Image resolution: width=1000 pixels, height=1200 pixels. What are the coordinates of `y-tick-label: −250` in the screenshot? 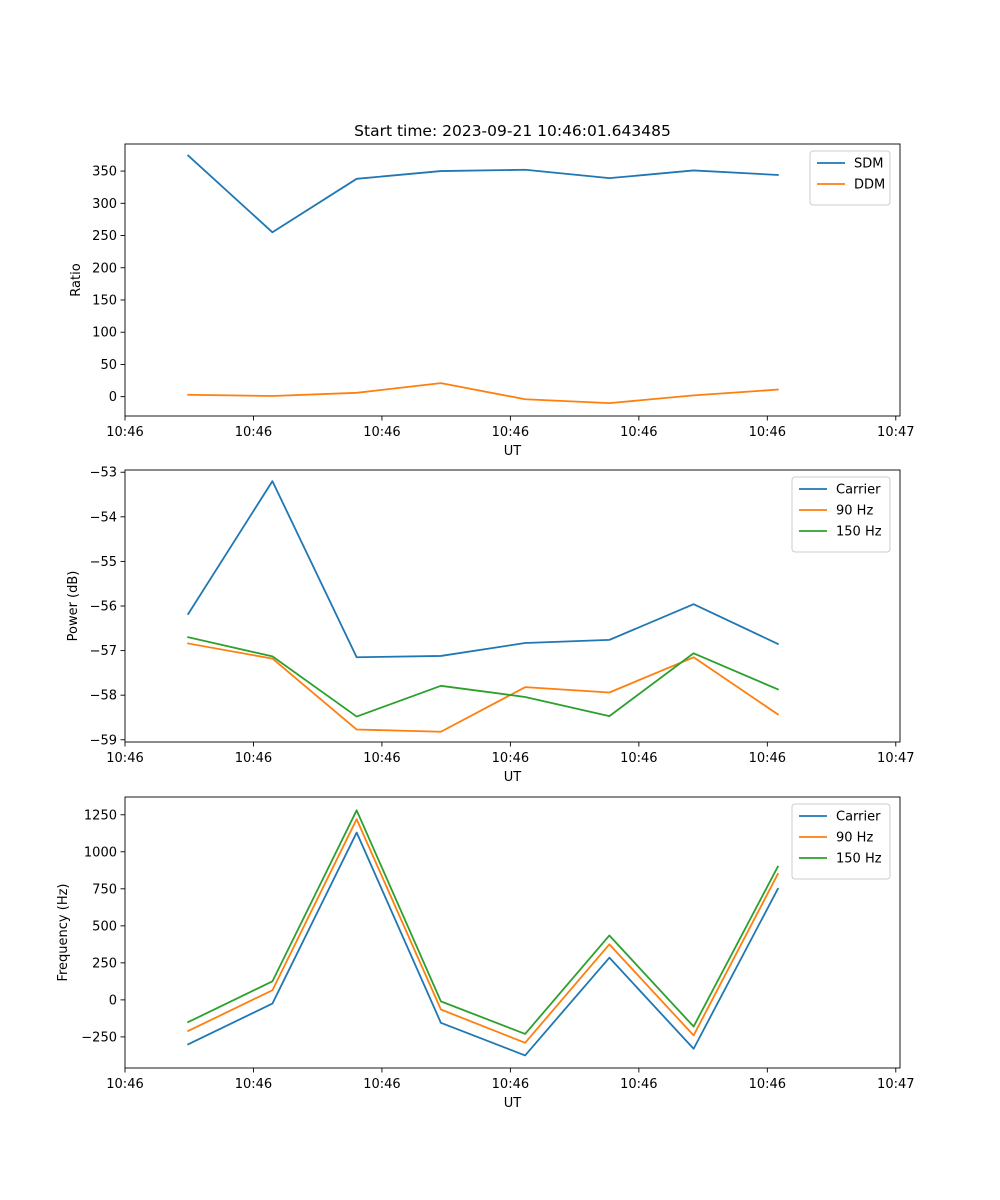 It's located at (99, 1037).